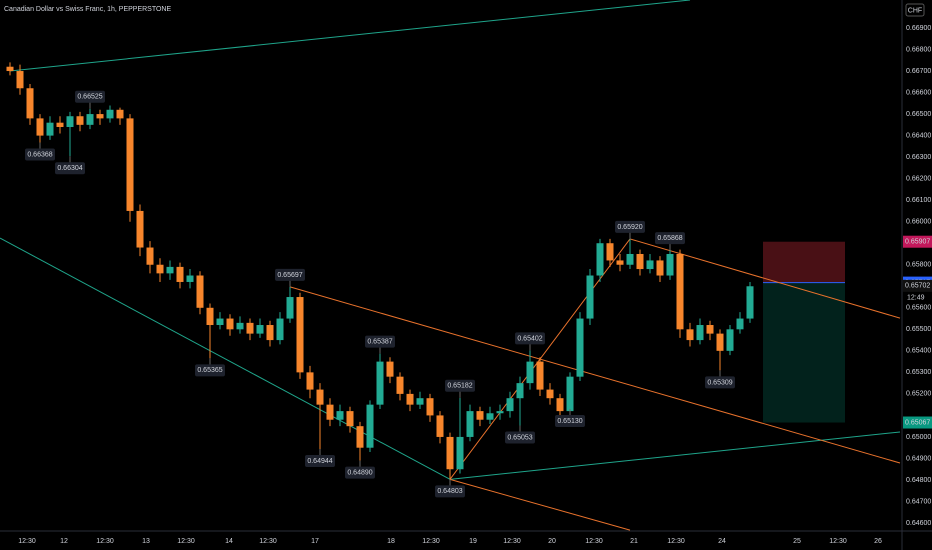 The height and width of the screenshot is (550, 932). What do you see at coordinates (722, 541) in the screenshot?
I see `x-tick-label: 24` at bounding box center [722, 541].